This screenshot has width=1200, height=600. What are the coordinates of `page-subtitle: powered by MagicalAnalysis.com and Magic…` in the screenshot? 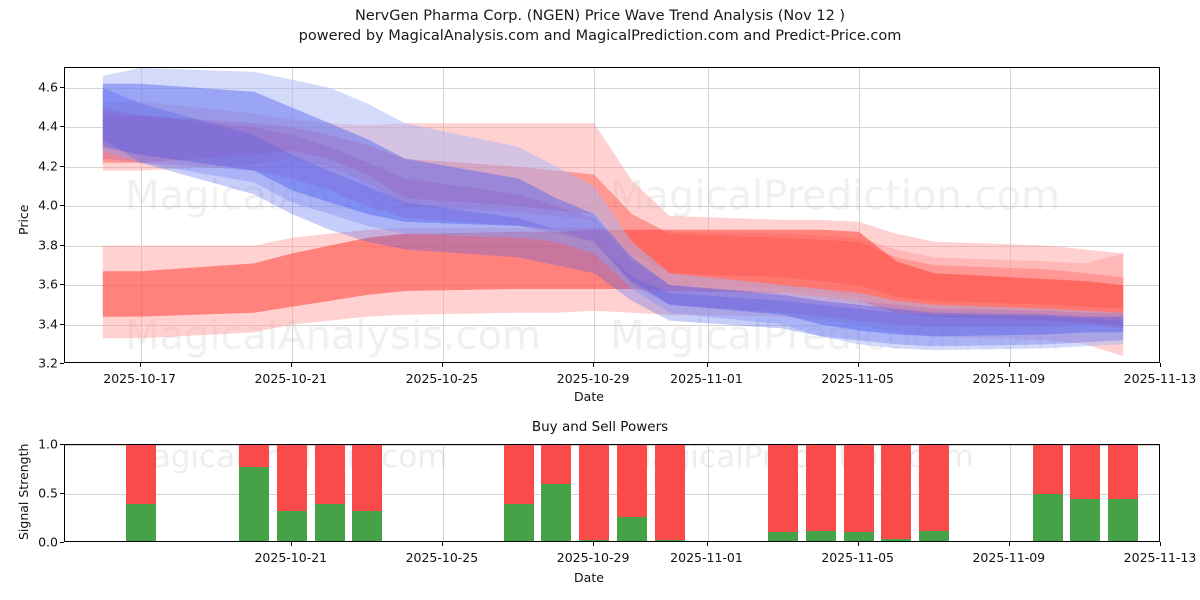 It's located at (600, 36).